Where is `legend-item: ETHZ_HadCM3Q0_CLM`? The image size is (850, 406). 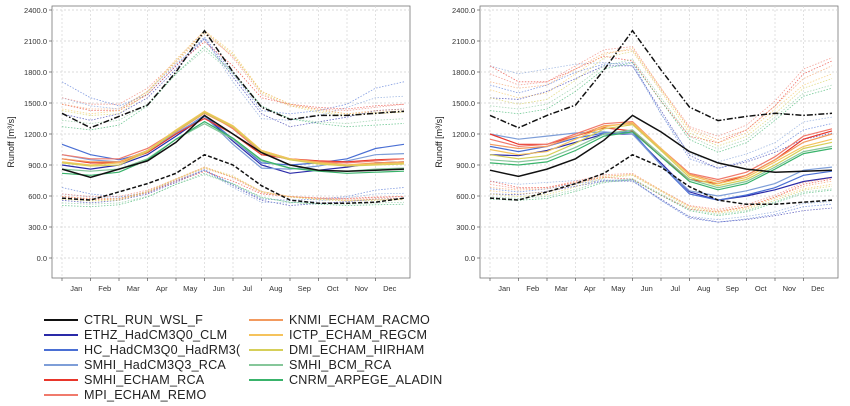
legend-item: ETHZ_HadCM3Q0_CLM is located at coordinates (135, 335).